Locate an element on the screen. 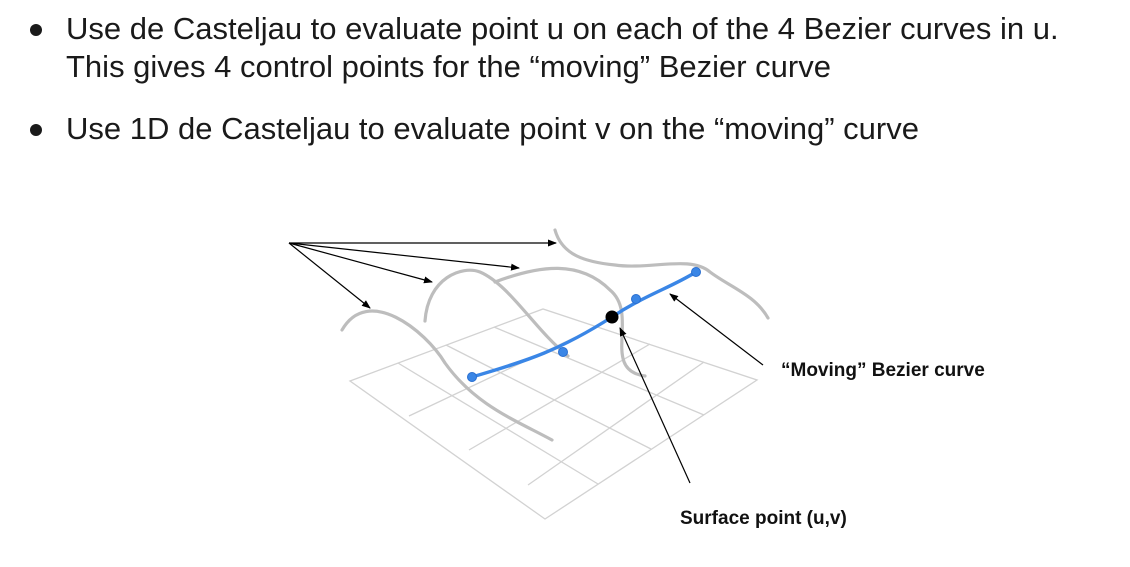 The height and width of the screenshot is (567, 1130). moving-bezier-curve is located at coordinates (584, 324).